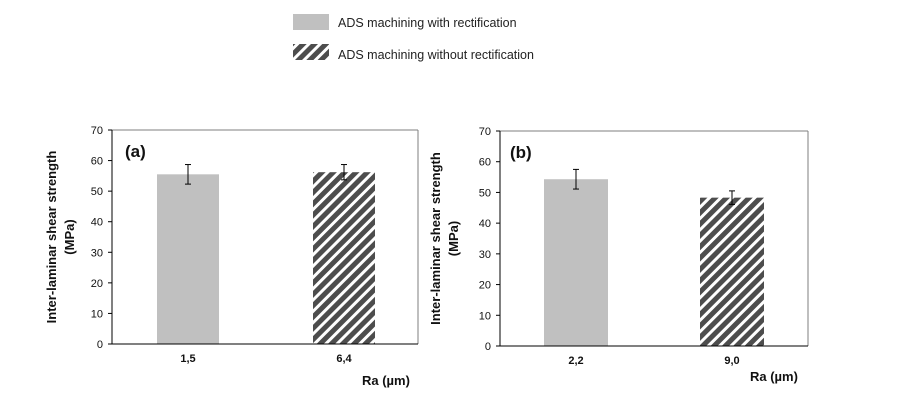 This screenshot has width=897, height=404. What do you see at coordinates (521, 152) in the screenshot?
I see `panel-label: (b)` at bounding box center [521, 152].